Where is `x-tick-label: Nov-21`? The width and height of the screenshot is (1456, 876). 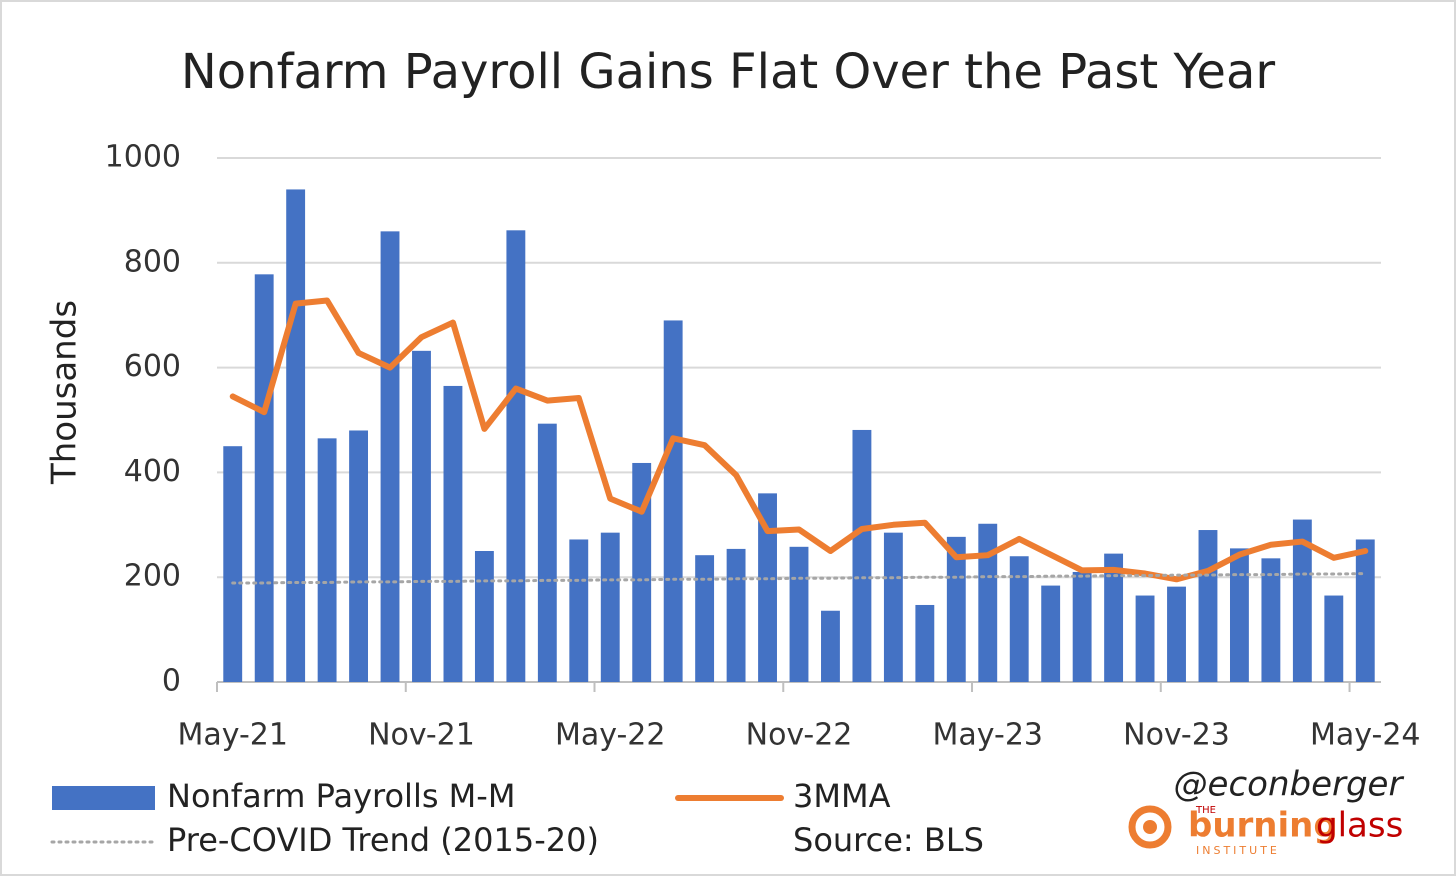 x-tick-label: Nov-21 is located at coordinates (421, 735).